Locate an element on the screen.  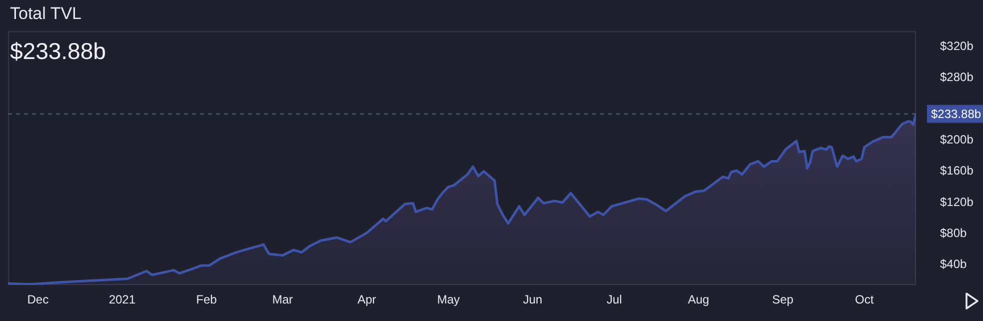
chart-title: Total TVL is located at coordinates (46, 14).